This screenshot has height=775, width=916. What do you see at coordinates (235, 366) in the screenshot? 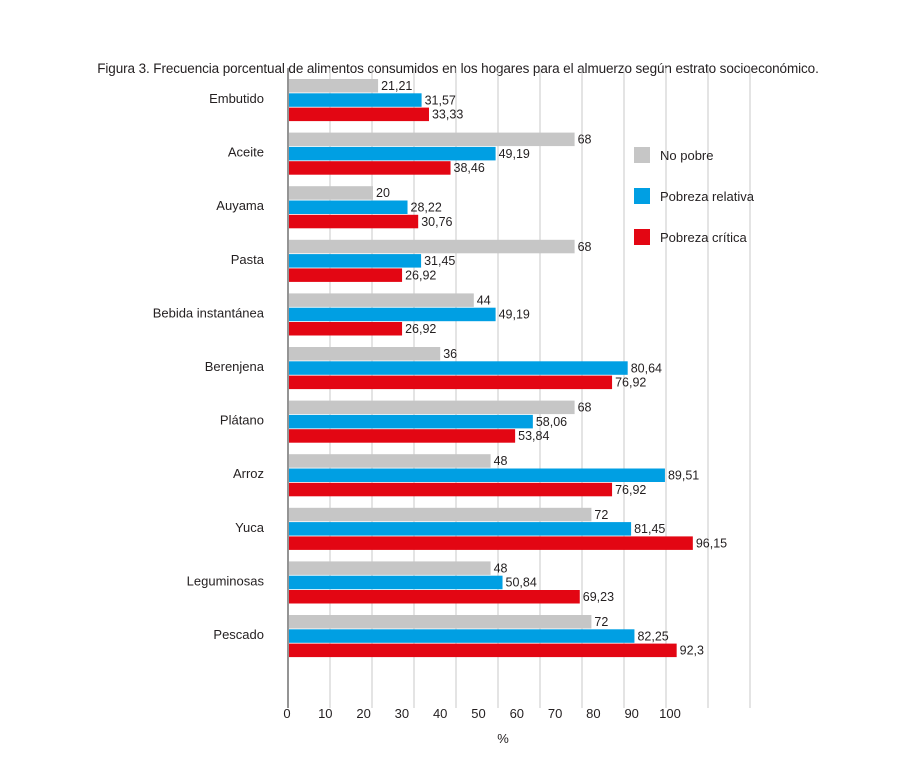
I see `category-label: Berenjena` at bounding box center [235, 366].